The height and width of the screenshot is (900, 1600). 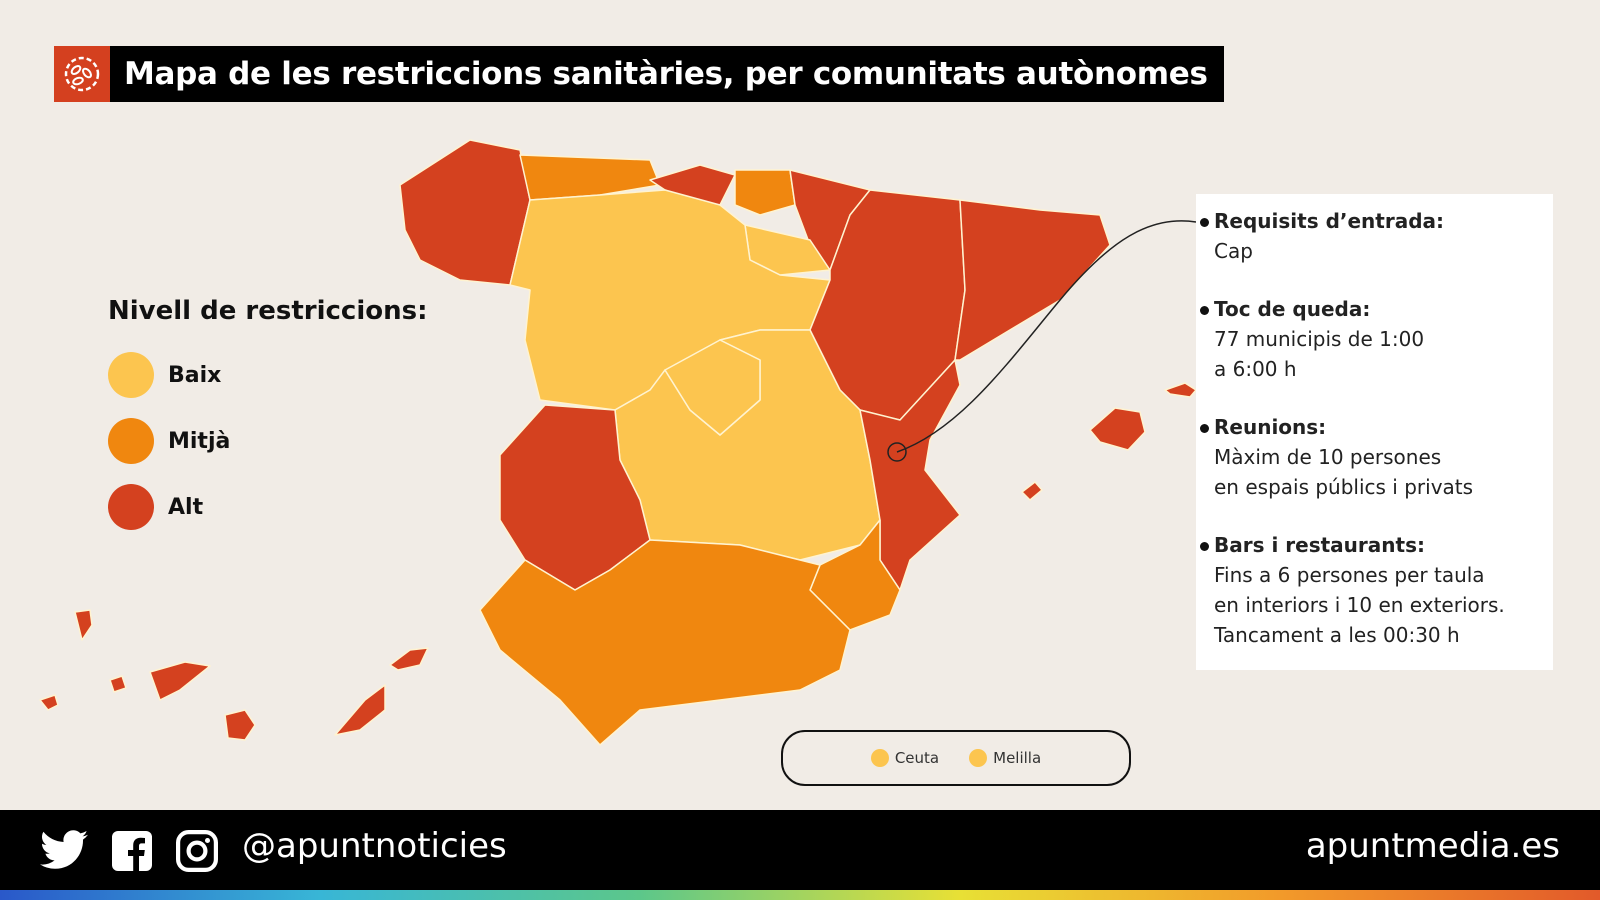 What do you see at coordinates (82, 74) in the screenshot?
I see `virus-icon` at bounding box center [82, 74].